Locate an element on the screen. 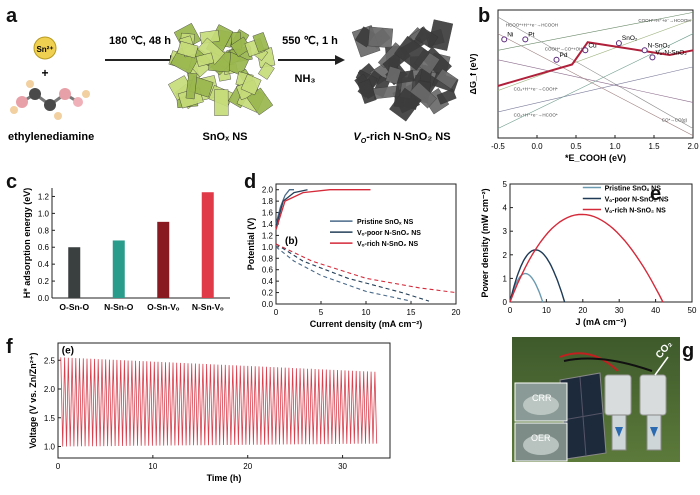 Image resolution: width=700 pixels, height=495 pixels. x-tick-label: 2.0 is located at coordinates (693, 146).